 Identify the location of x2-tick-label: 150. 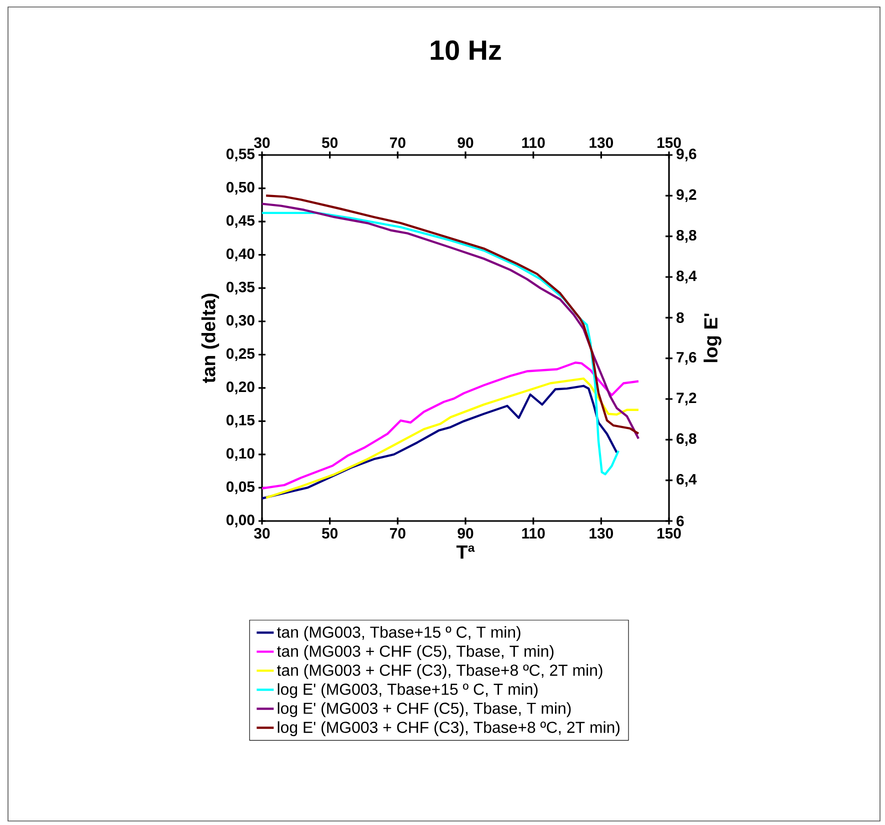
(669, 142).